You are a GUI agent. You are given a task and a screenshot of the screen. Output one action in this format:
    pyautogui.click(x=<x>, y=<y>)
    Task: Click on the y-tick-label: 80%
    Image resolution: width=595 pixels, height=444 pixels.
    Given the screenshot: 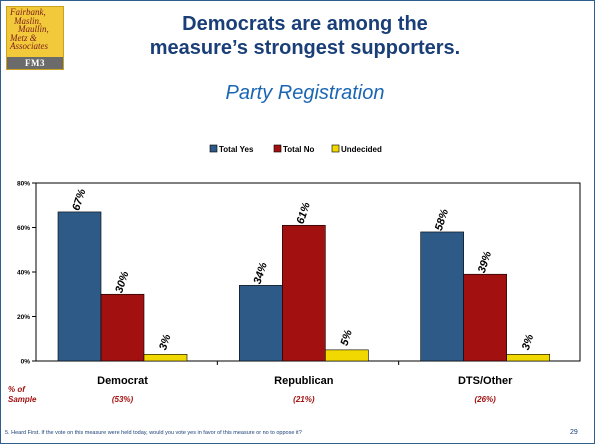 What is the action you would take?
    pyautogui.click(x=23, y=184)
    